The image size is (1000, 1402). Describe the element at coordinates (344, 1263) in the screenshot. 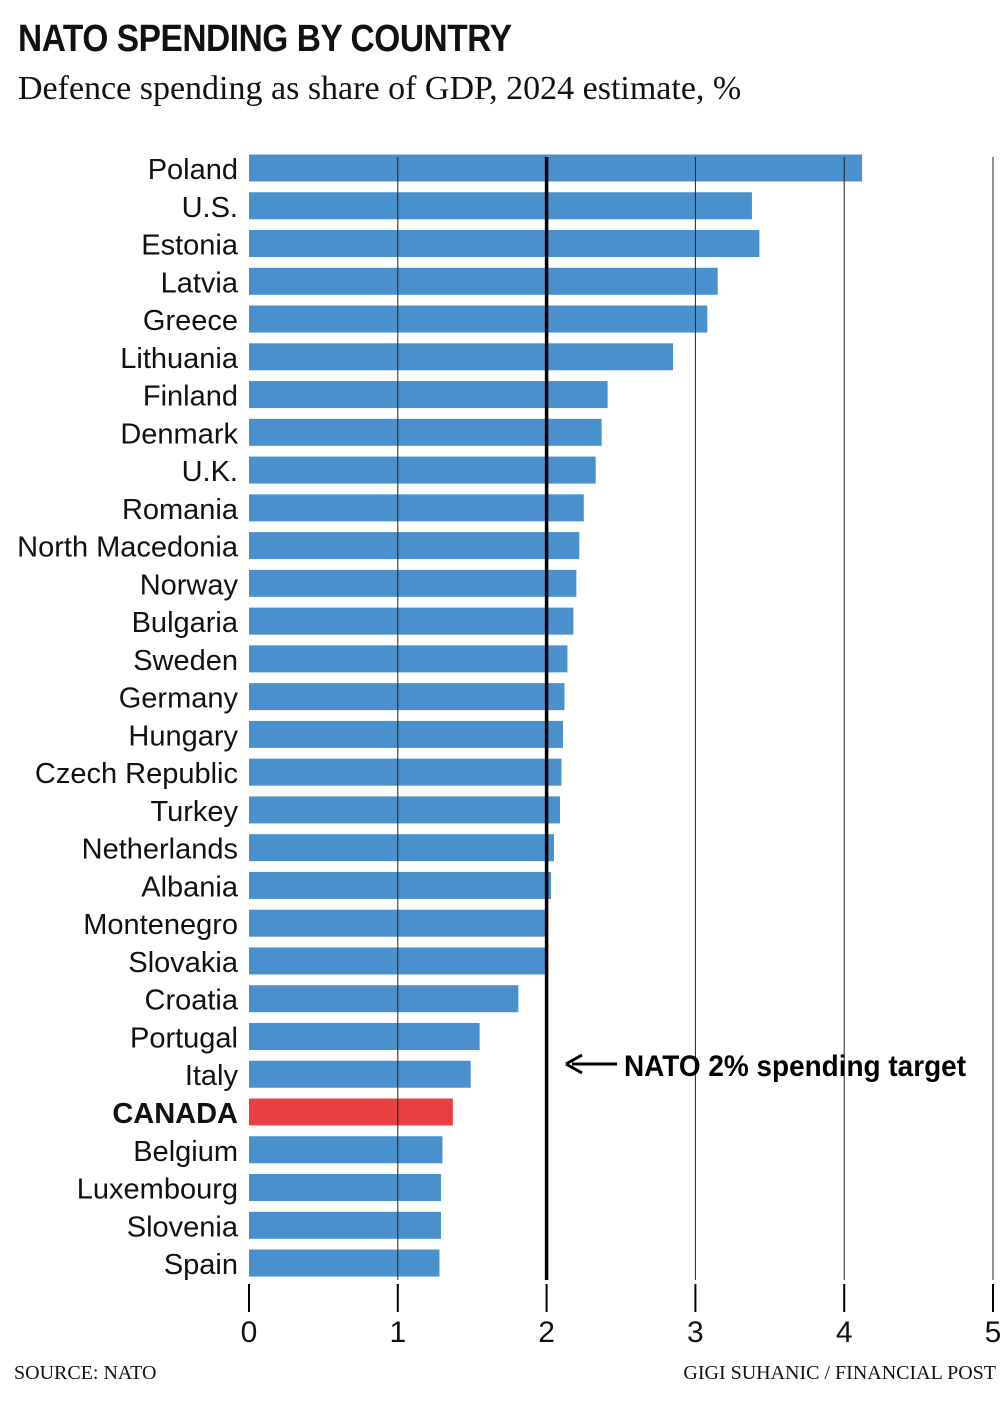

I see `bar-spain` at that location.